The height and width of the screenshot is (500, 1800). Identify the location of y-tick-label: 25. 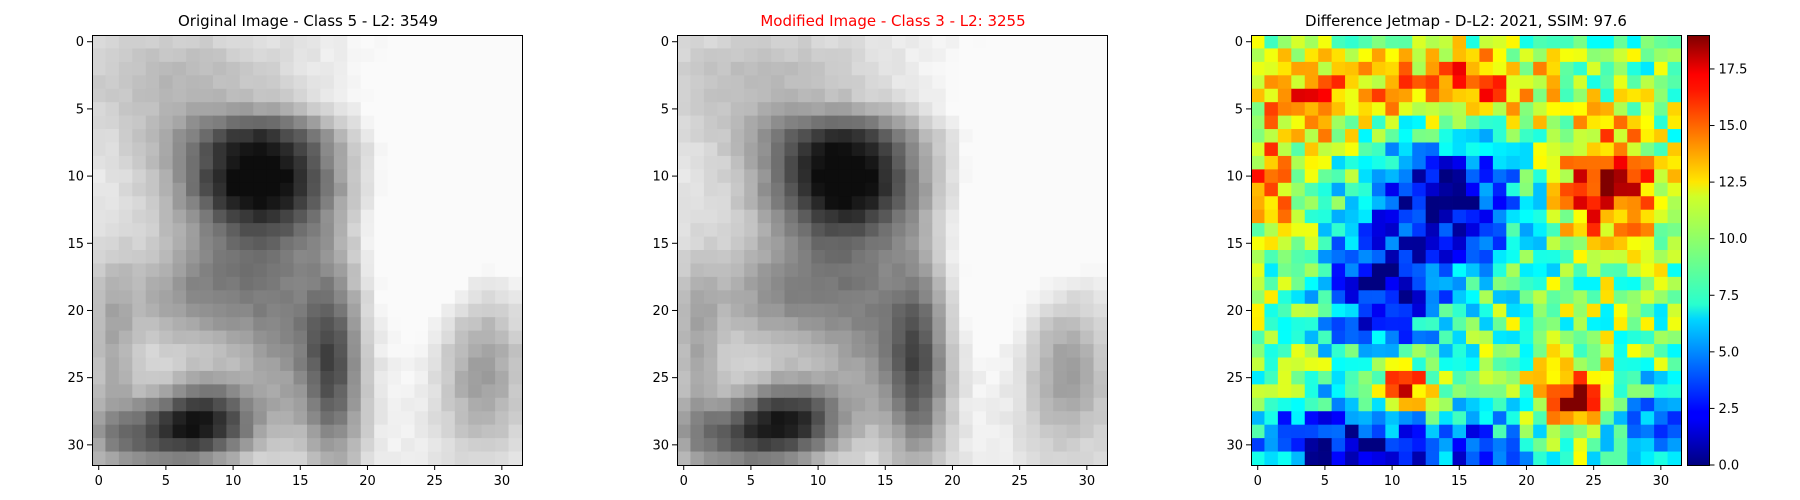
(75, 378).